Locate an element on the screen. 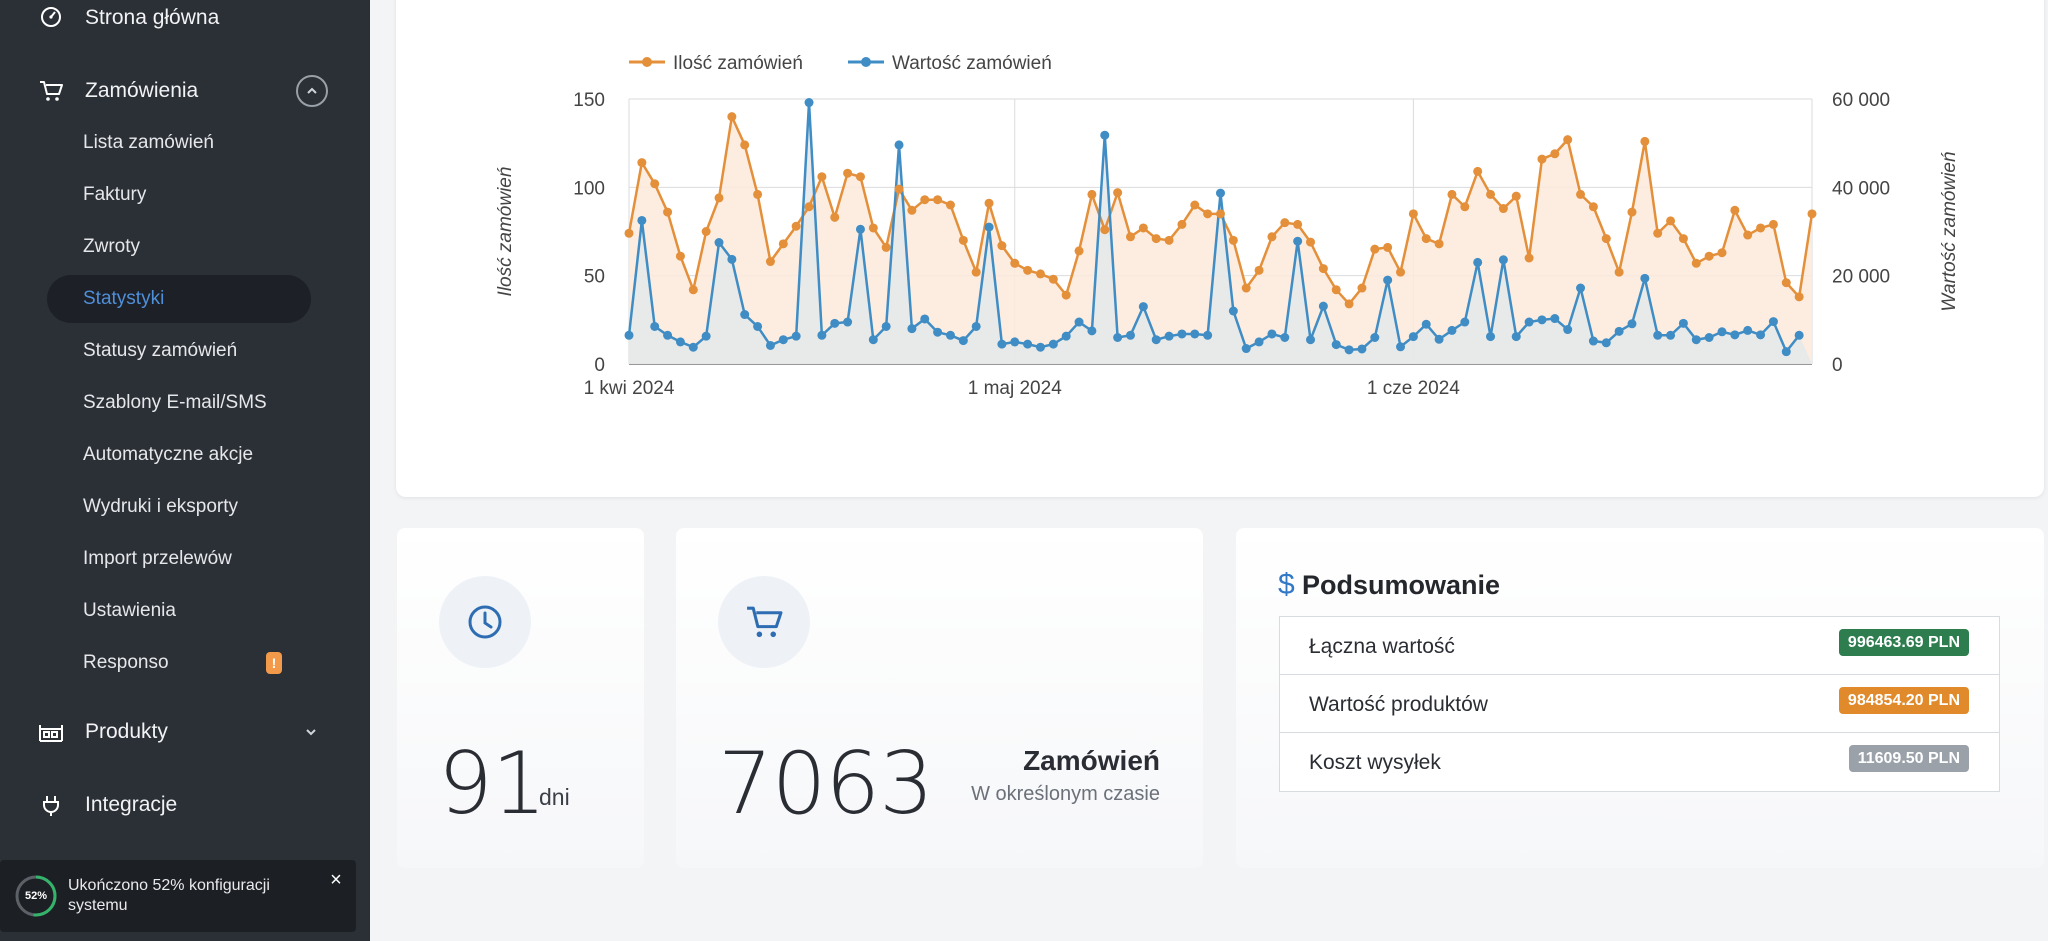  nav-item-products: Produkty is located at coordinates (185, 732).